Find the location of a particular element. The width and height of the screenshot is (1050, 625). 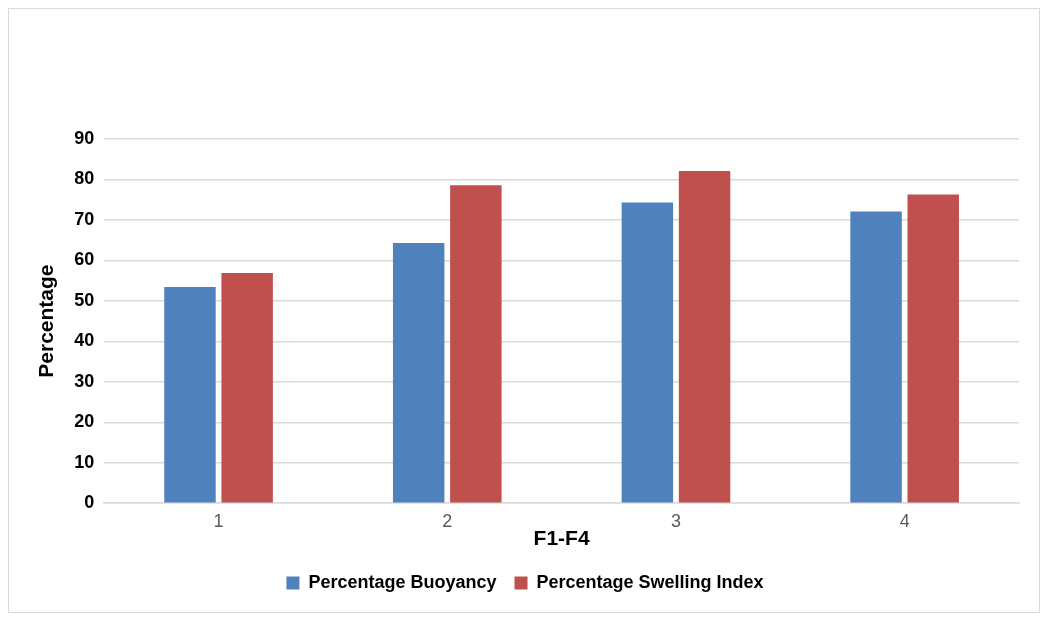

y-tick-label: 90 is located at coordinates (84, 137).